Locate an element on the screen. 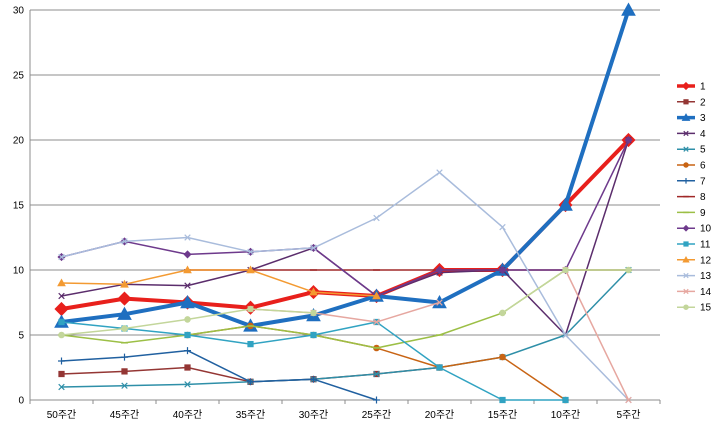  legend-entry-12: 12 is located at coordinates (694, 260).